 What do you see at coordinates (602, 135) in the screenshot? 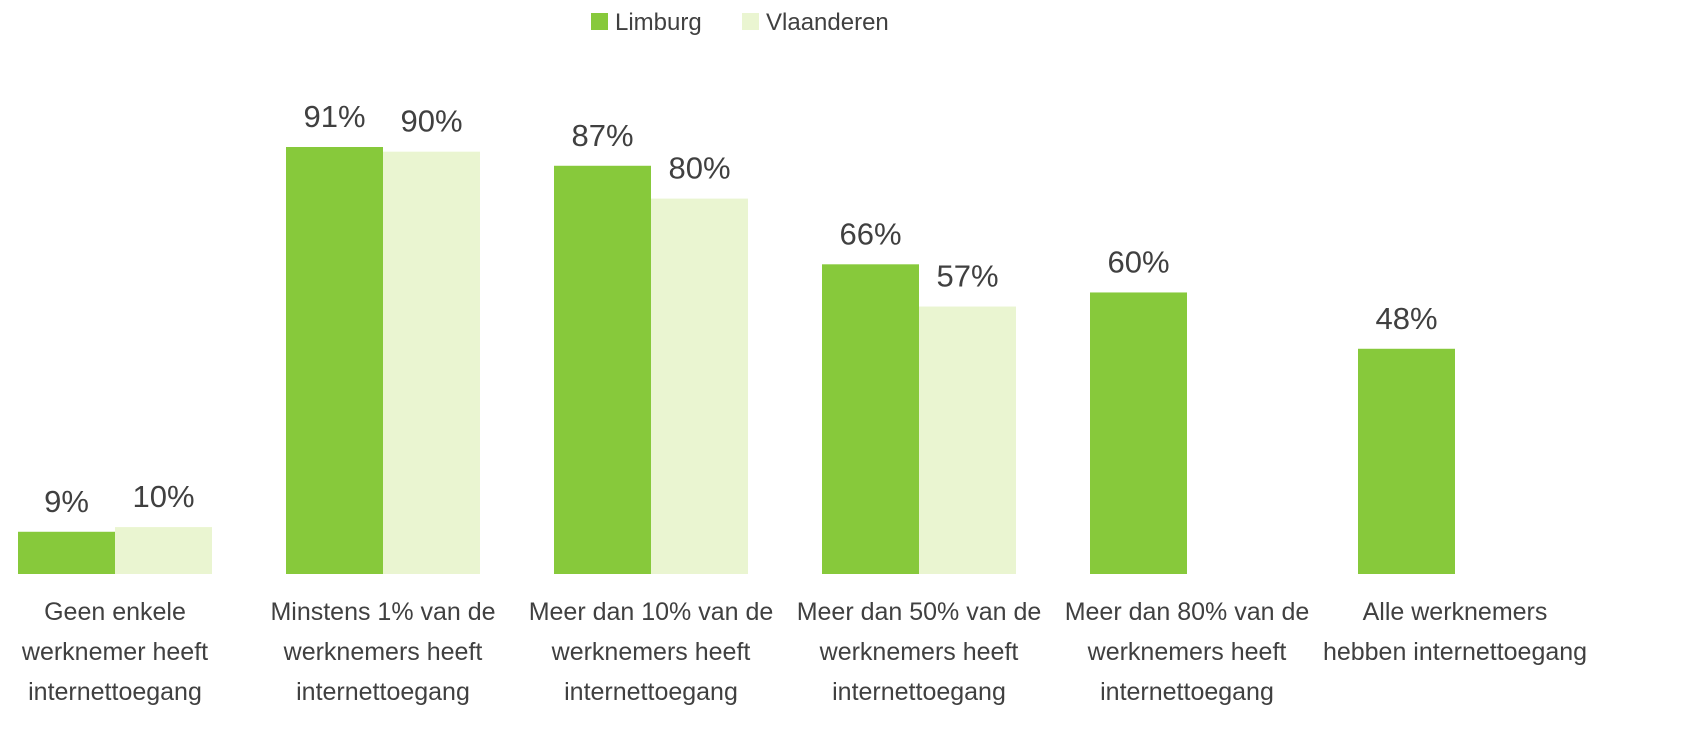
I see `data-label: 87%` at bounding box center [602, 135].